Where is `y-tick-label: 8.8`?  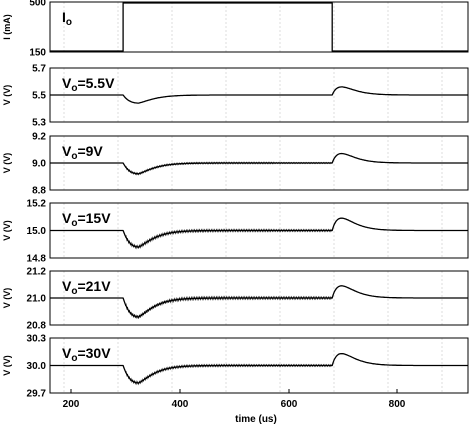
y-tick-label: 8.8 is located at coordinates (39, 191).